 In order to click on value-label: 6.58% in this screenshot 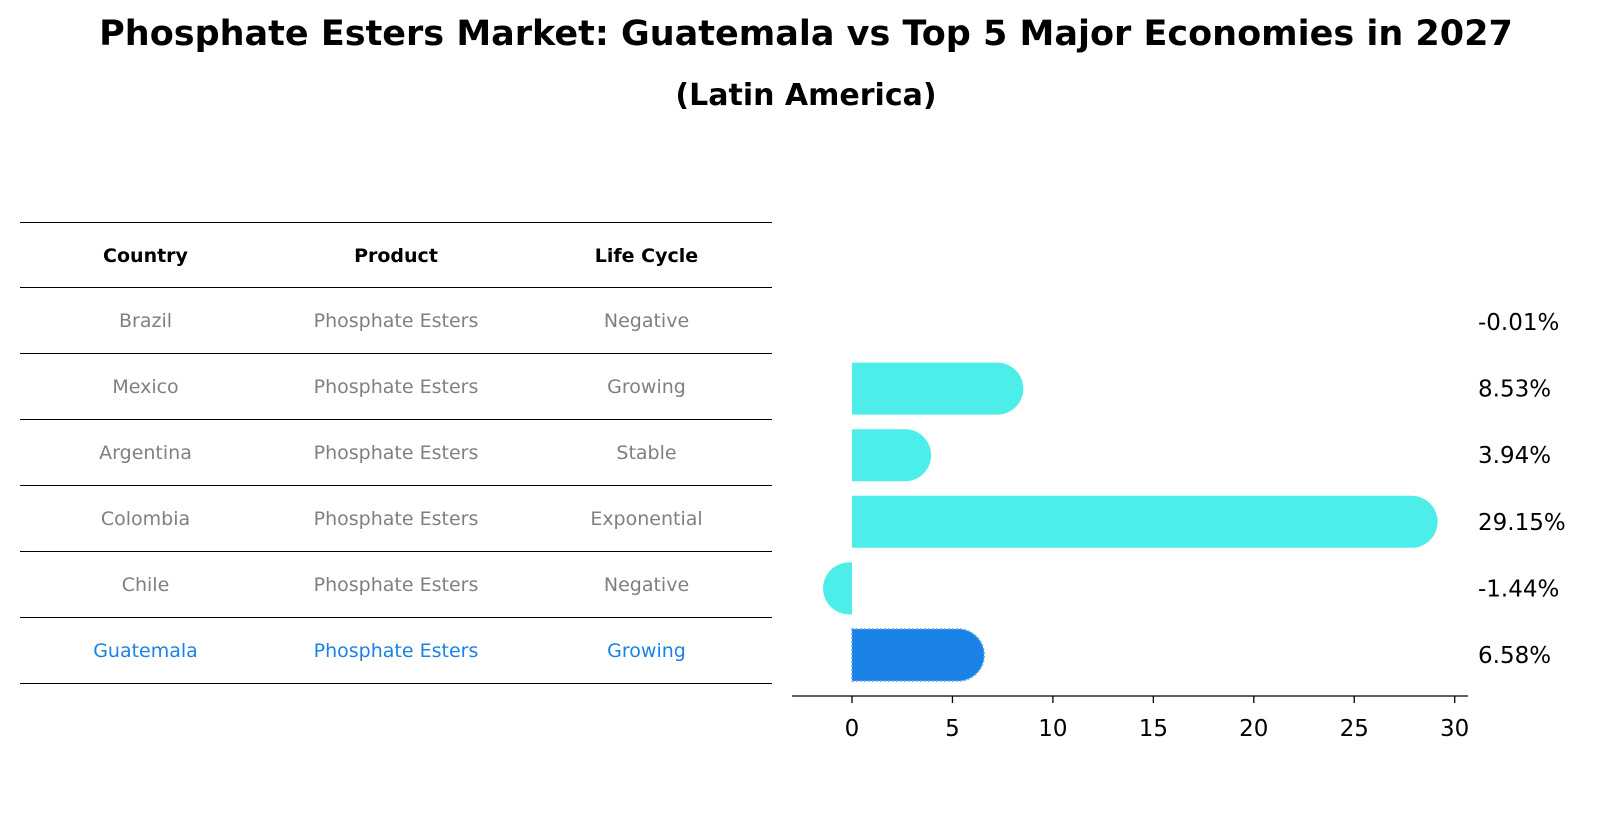, I will do `click(1514, 656)`.